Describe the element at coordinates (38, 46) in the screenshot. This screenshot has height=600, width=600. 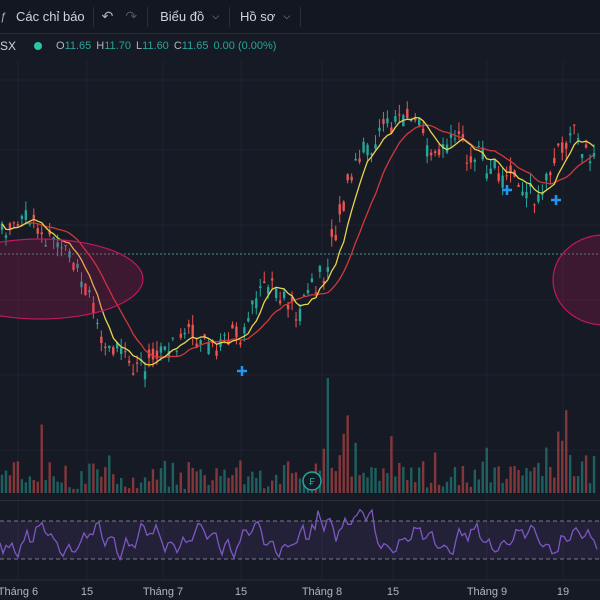
I see `market-status-dot` at that location.